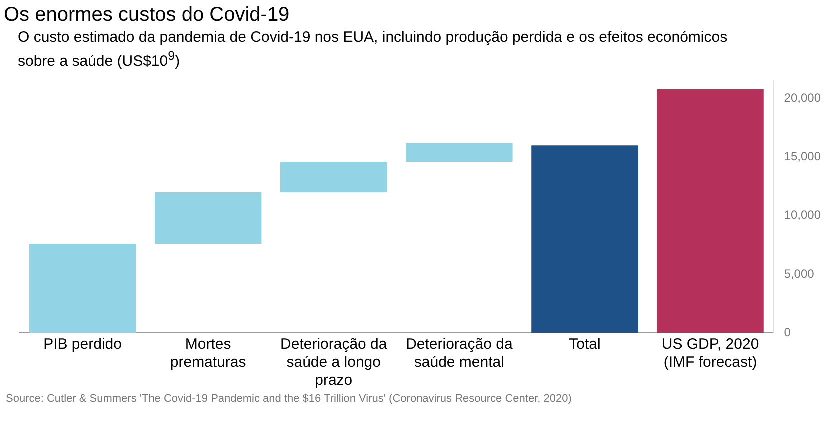 This screenshot has height=439, width=834. Describe the element at coordinates (208, 354) in the screenshot. I see `x-tick-label: Mortes prematuras` at that location.